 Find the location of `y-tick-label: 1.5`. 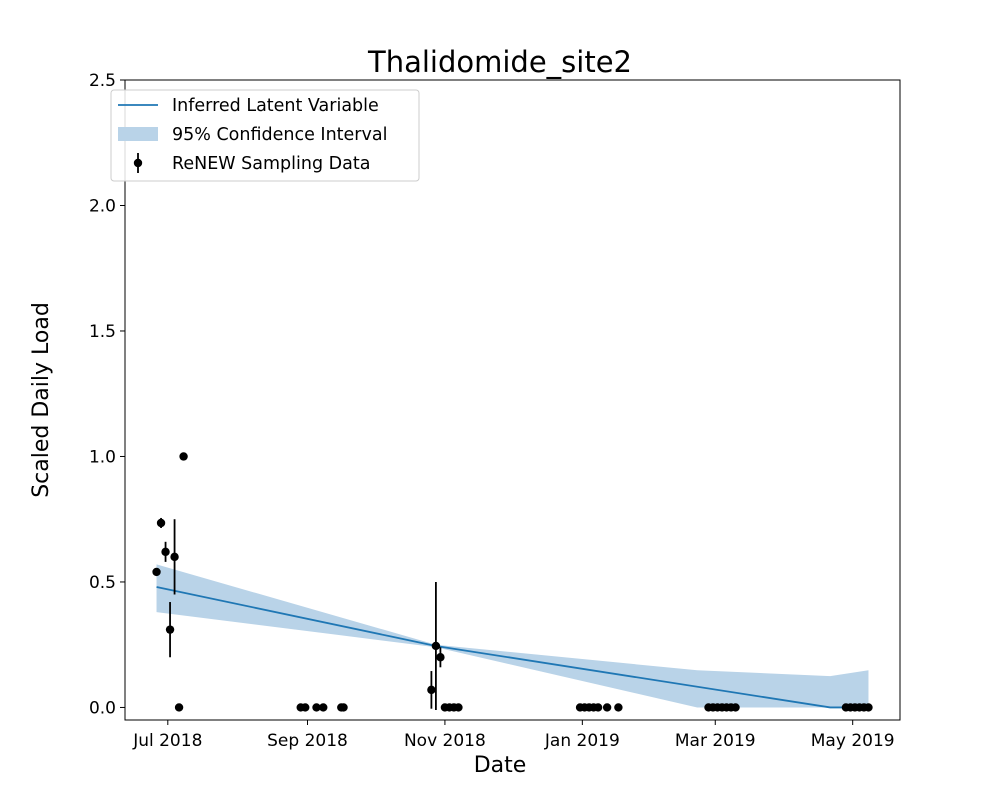

y-tick-label: 1.5 is located at coordinates (102, 332).